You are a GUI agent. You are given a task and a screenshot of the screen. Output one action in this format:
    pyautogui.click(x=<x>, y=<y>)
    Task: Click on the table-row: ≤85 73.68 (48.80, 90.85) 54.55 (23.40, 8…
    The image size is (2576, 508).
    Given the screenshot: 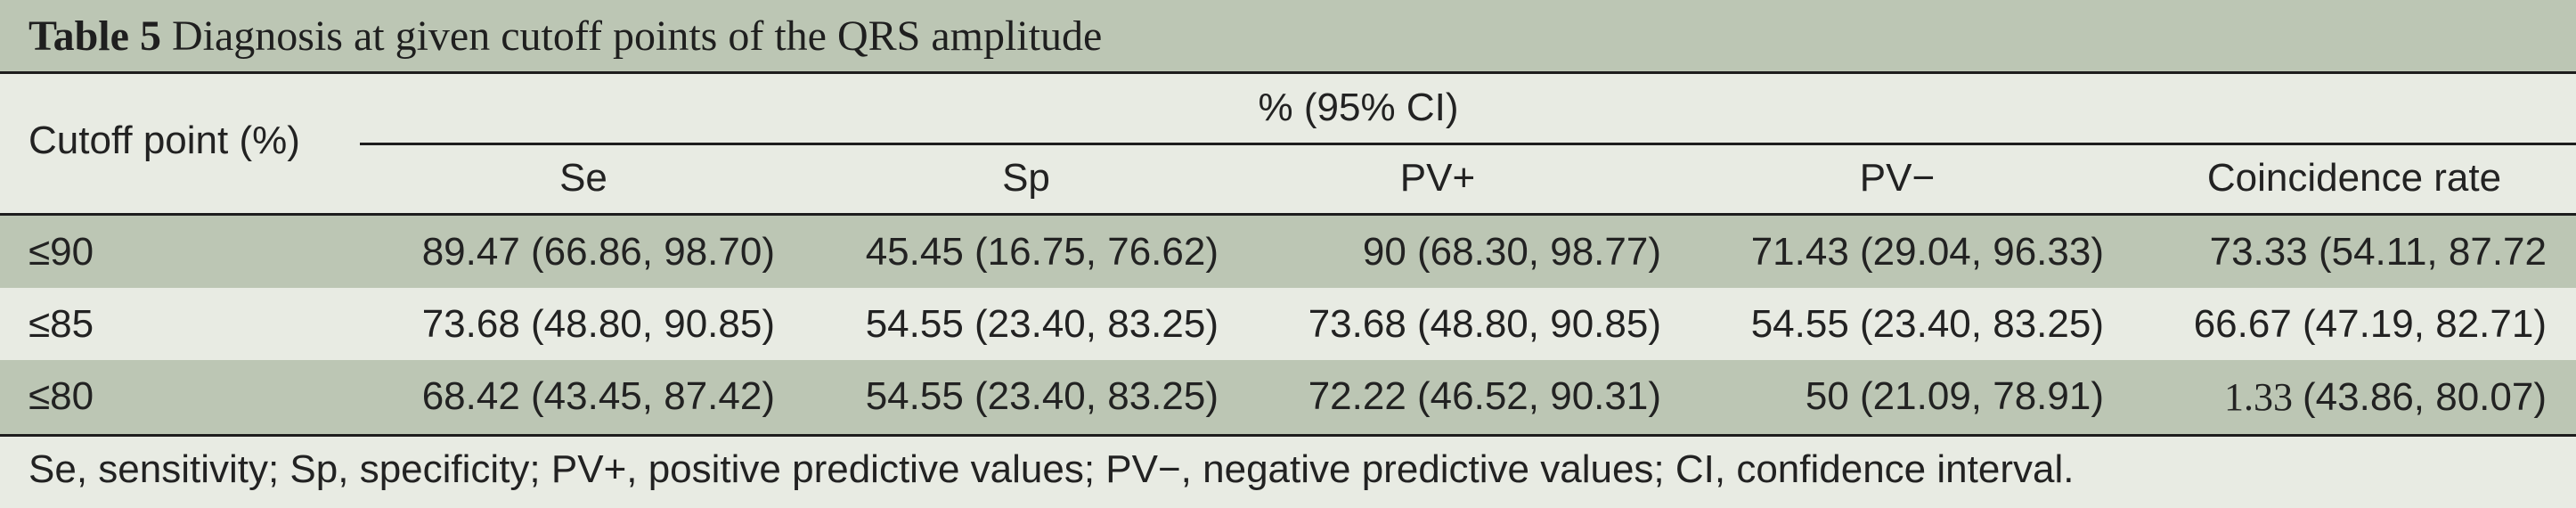 What is the action you would take?
    pyautogui.click(x=1288, y=324)
    